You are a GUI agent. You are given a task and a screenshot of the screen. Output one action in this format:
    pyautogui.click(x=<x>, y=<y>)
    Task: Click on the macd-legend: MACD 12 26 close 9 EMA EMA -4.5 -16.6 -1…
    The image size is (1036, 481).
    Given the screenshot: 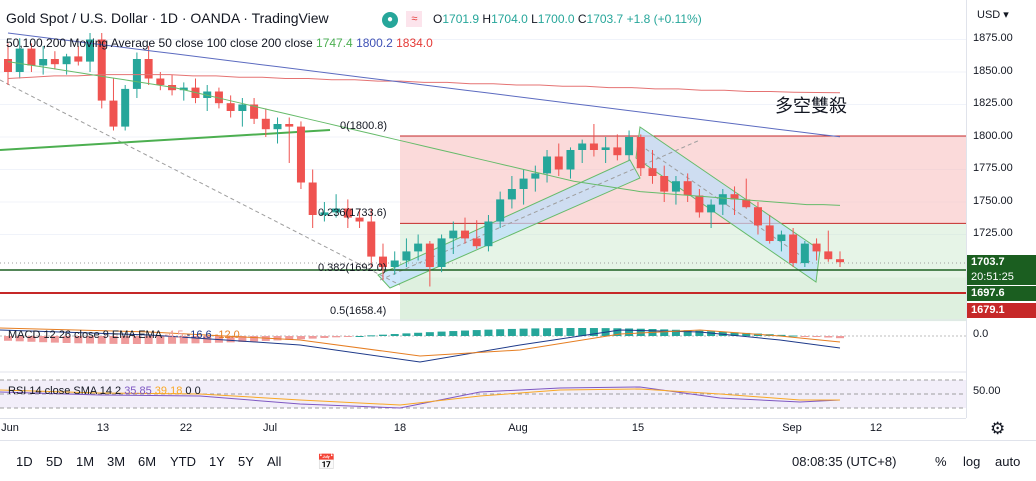 What is the action you would take?
    pyautogui.click(x=124, y=335)
    